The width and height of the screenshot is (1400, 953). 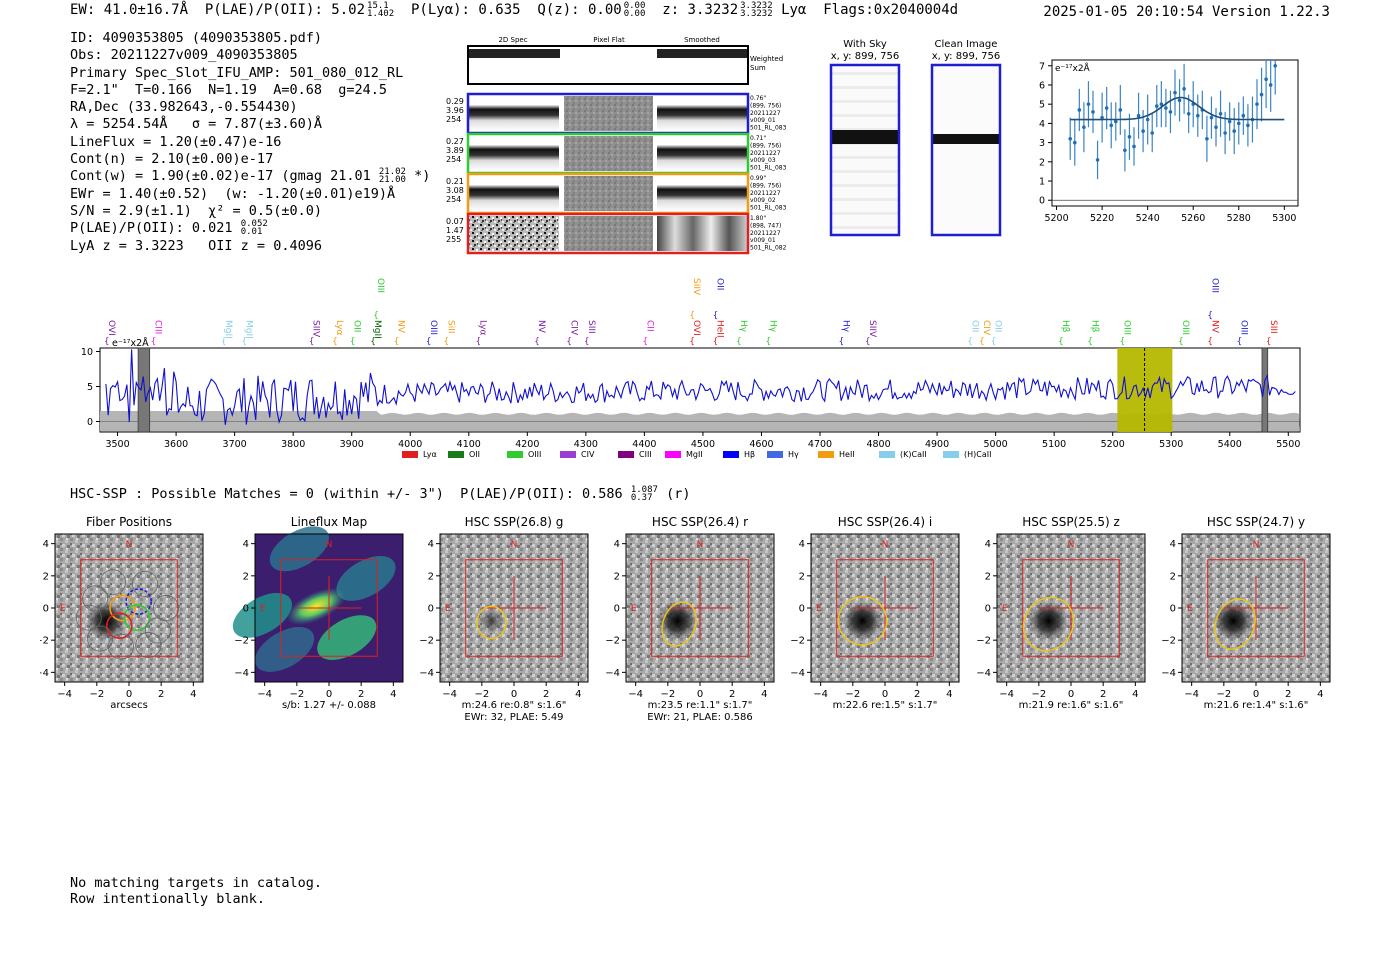 I want to click on source-ellipse, so click(x=1048, y=624).